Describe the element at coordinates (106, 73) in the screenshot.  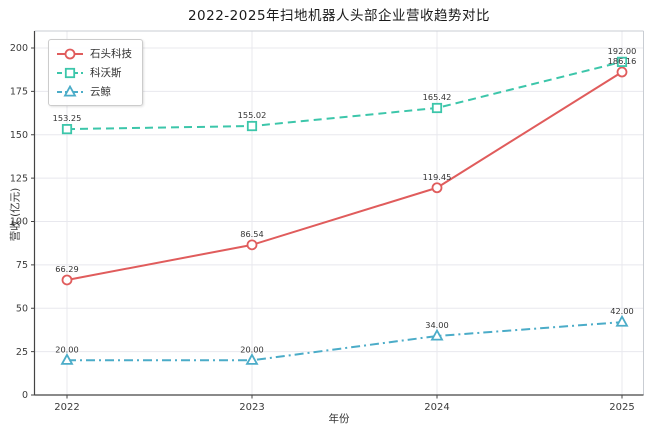
I see `legend-label: 科沃斯` at that location.